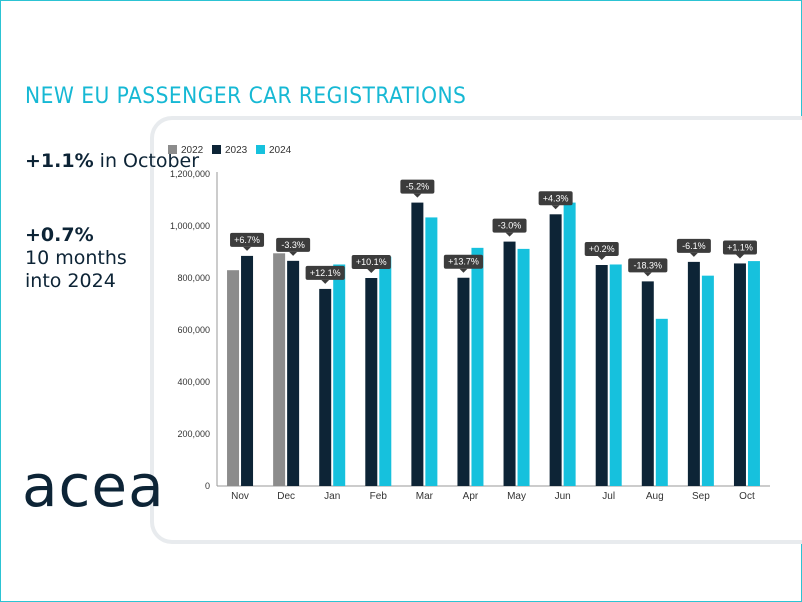 This screenshot has height=602, width=802. I want to click on x-tick-label-feb: Feb, so click(379, 496).